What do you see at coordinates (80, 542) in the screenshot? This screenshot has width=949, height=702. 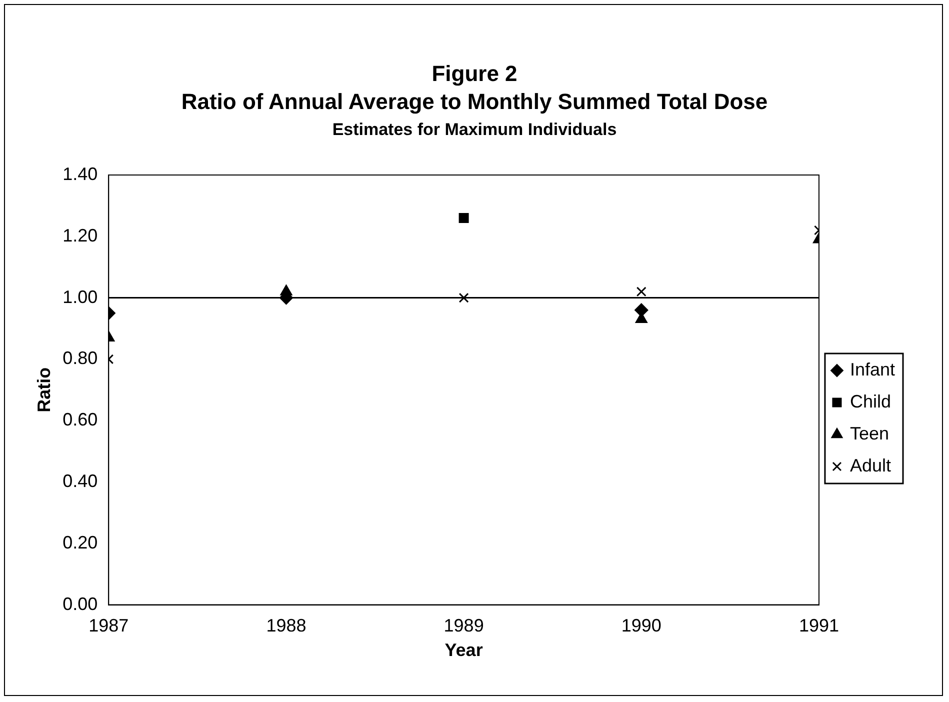 I see `y-tick-label: 0.20` at bounding box center [80, 542].